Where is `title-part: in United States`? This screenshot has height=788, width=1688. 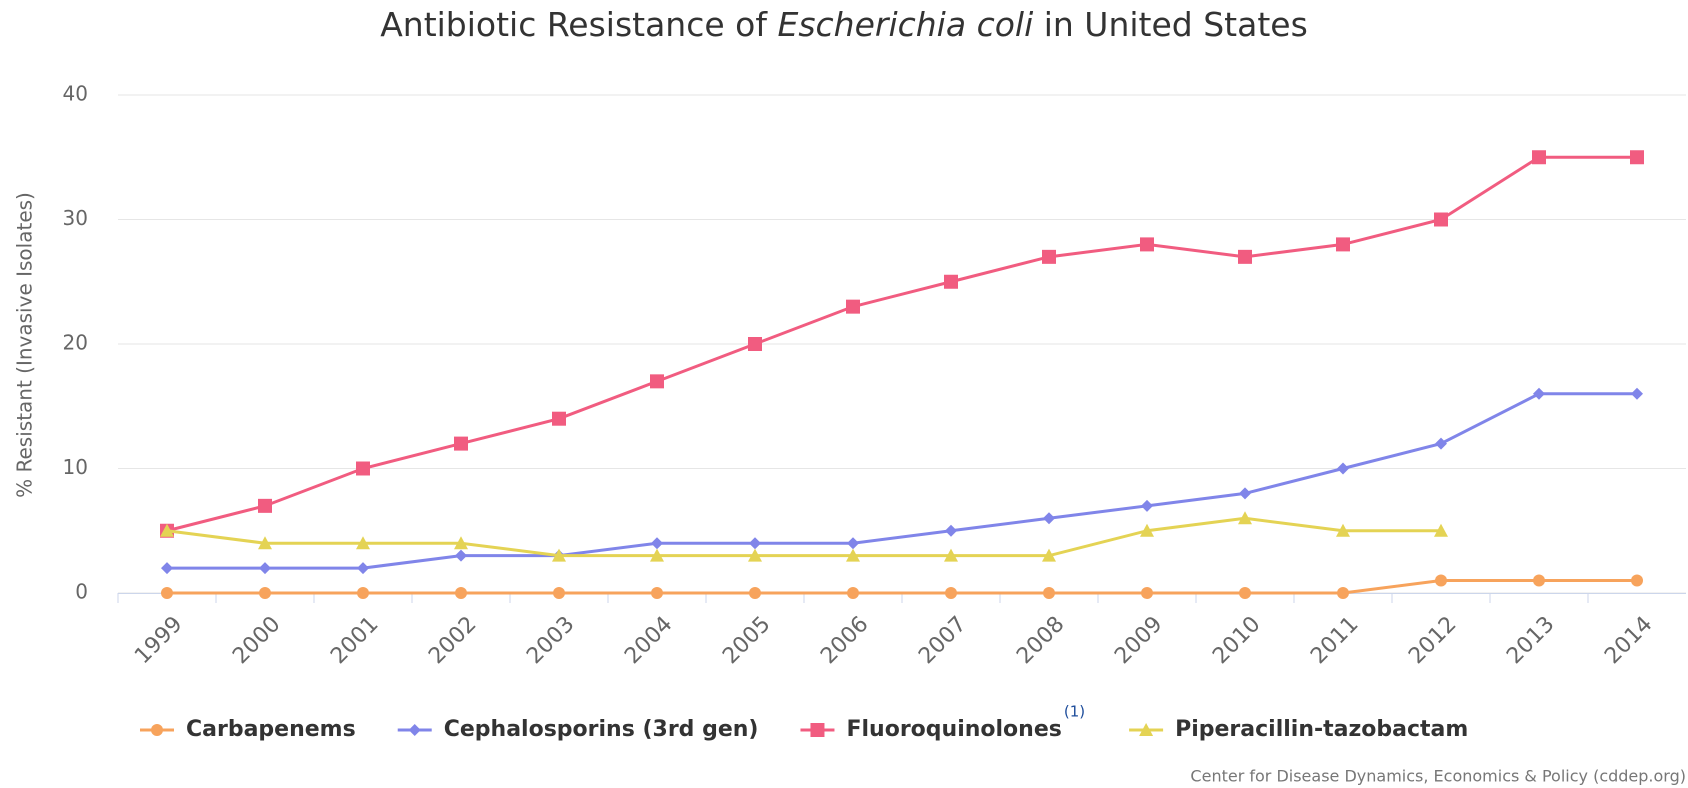 title-part: in United States is located at coordinates (1176, 24).